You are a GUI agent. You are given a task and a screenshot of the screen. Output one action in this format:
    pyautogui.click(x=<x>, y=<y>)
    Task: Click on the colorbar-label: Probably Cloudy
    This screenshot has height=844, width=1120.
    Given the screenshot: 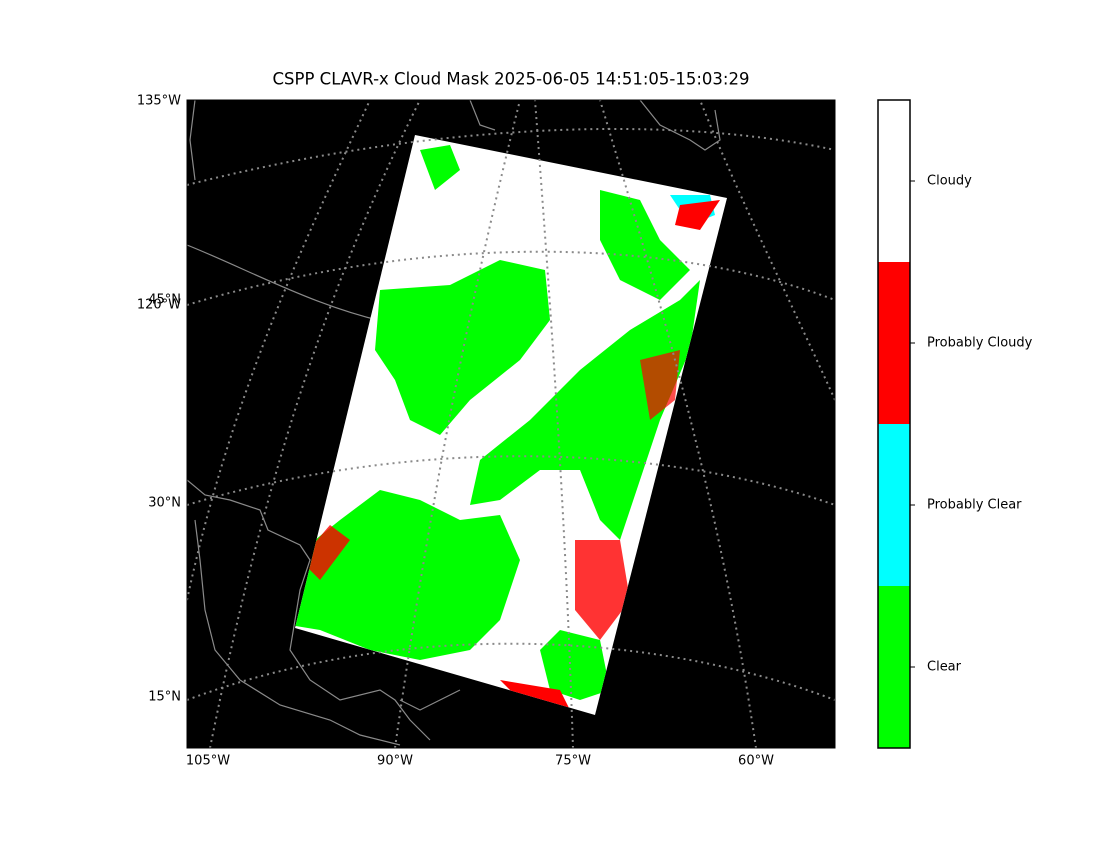 What is the action you would take?
    pyautogui.click(x=980, y=343)
    